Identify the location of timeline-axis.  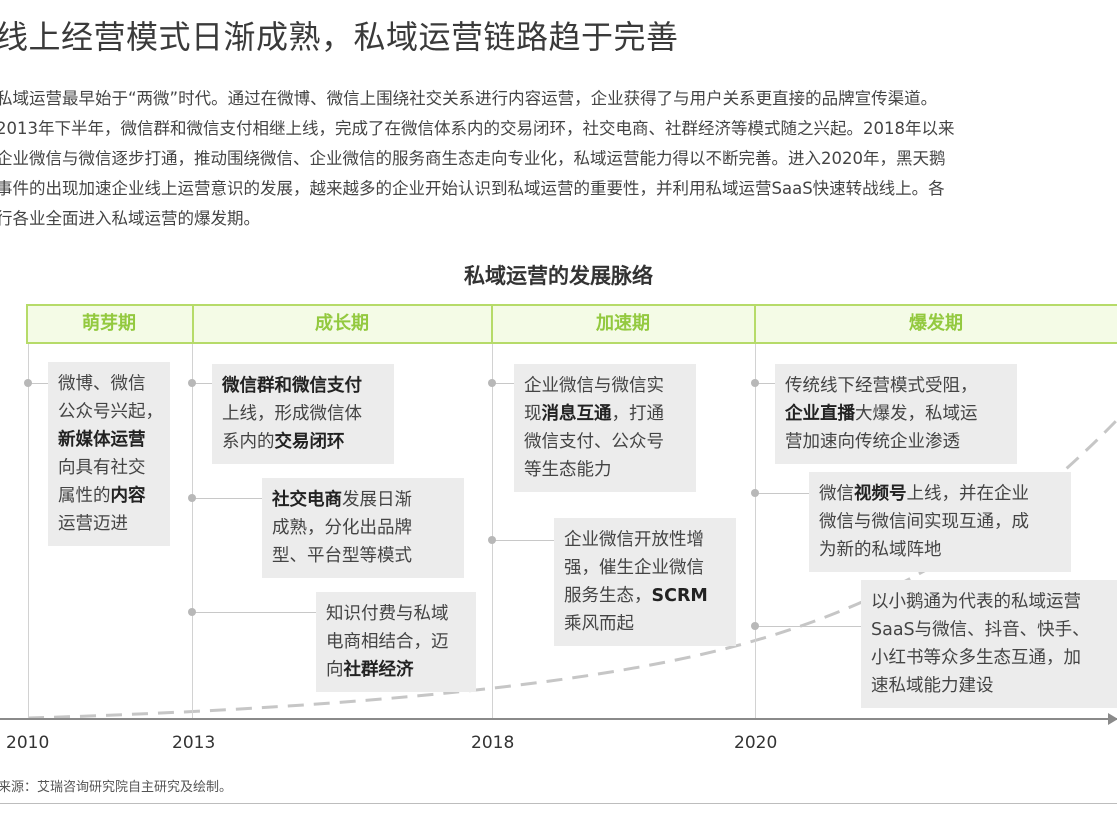
(558, 719).